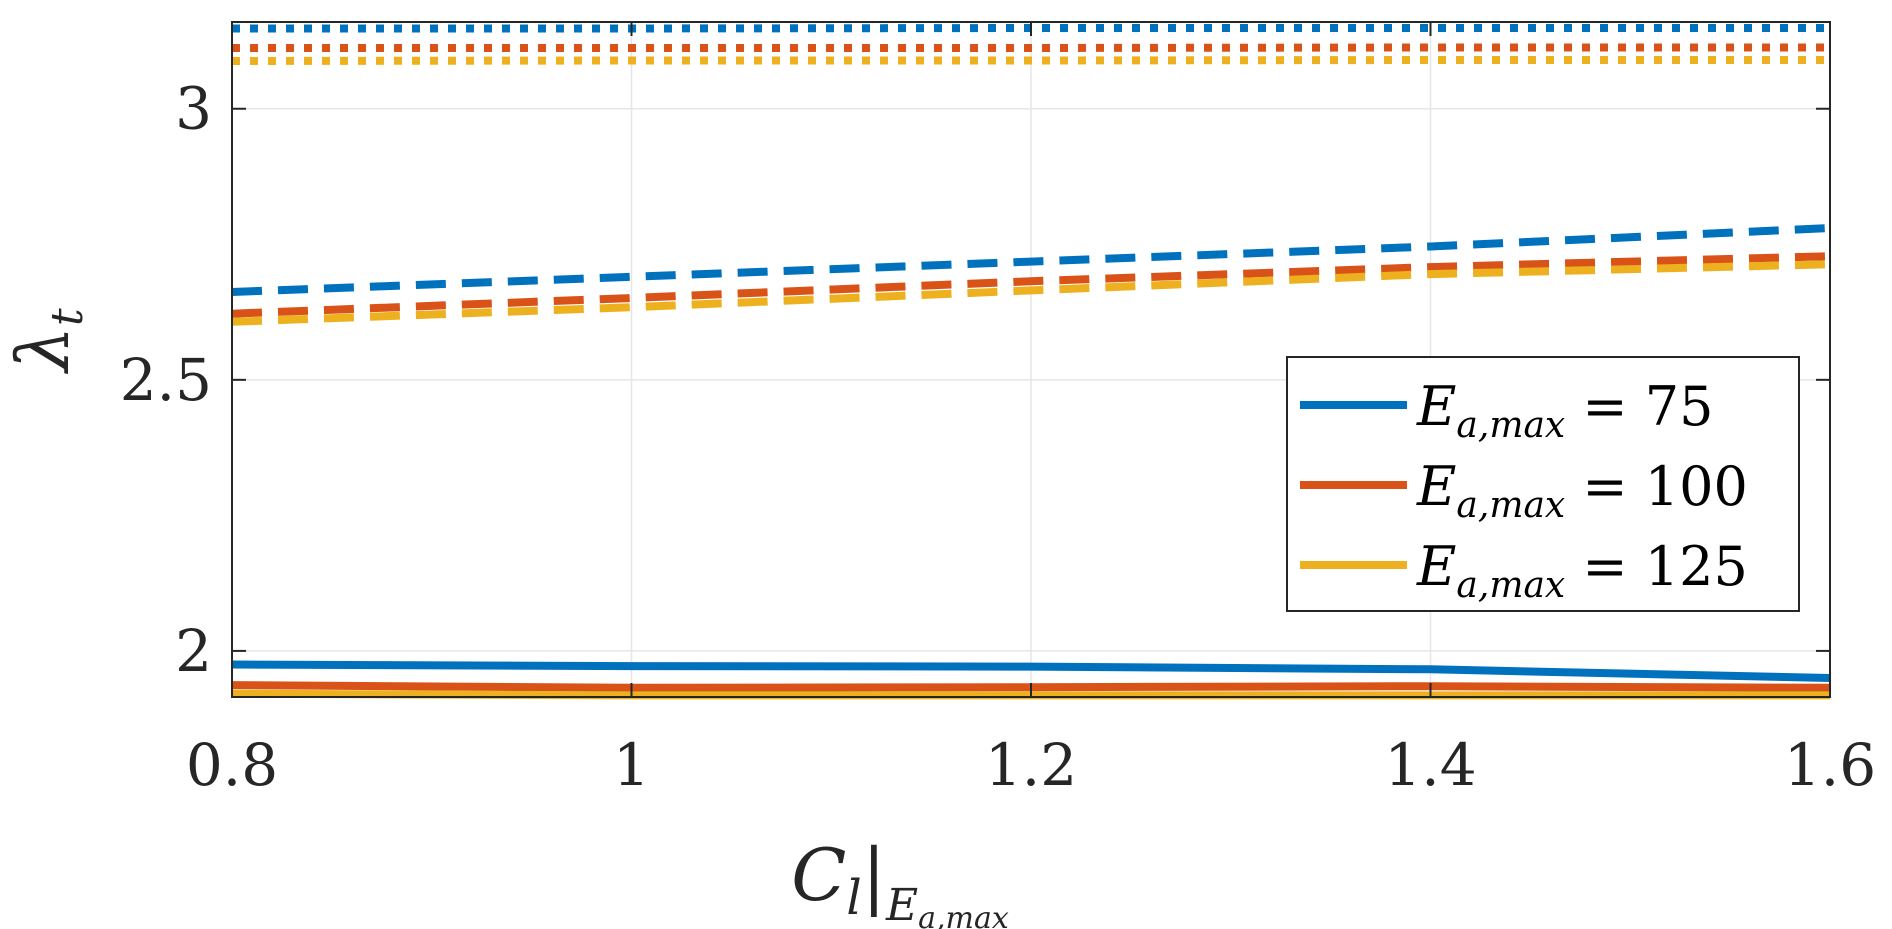 This screenshot has width=1892, height=929. I want to click on x-tick-label: 1.4, so click(1430, 765).